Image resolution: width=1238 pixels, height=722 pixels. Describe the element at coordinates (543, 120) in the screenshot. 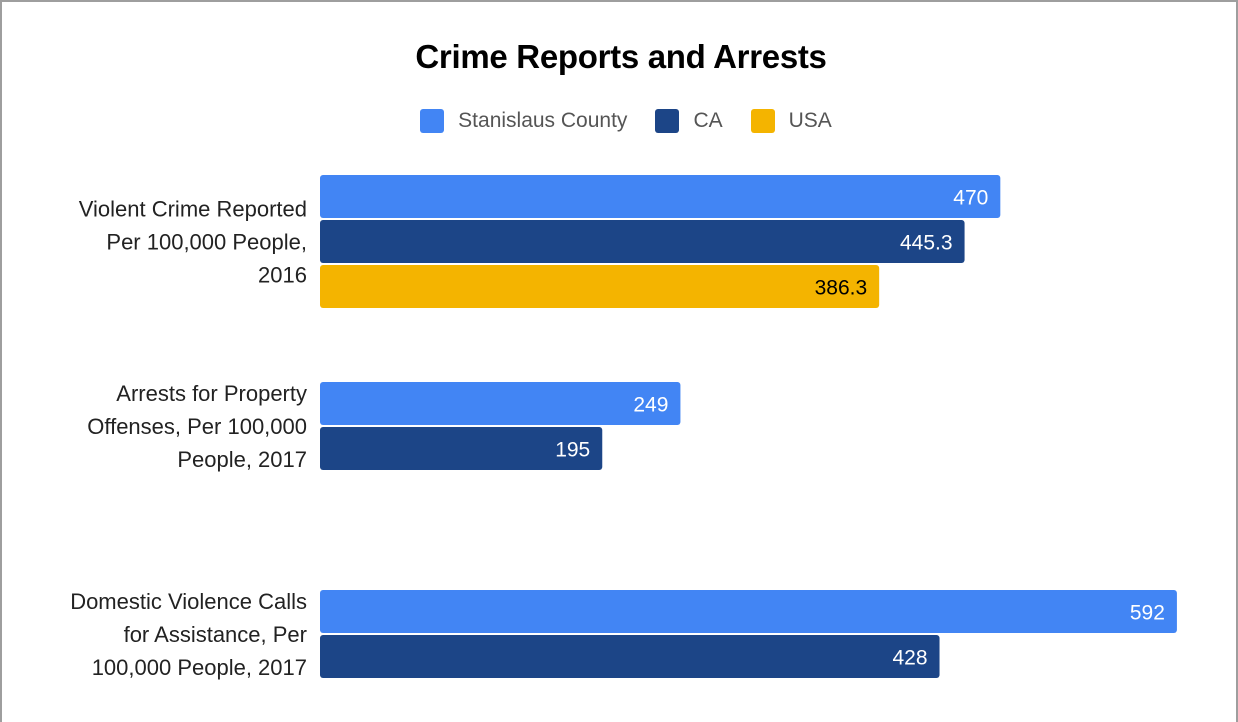

I see `legend-label-stanislaus-county: Stanislaus County` at that location.